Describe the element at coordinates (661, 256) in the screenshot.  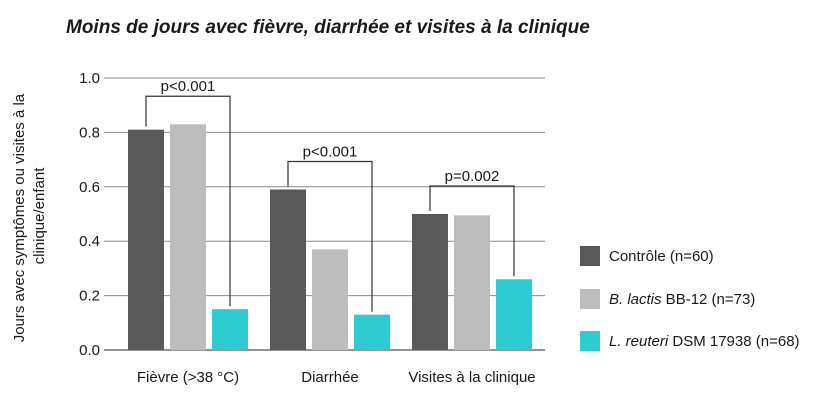
I see `legend-label: Contrôle (n=60)` at that location.